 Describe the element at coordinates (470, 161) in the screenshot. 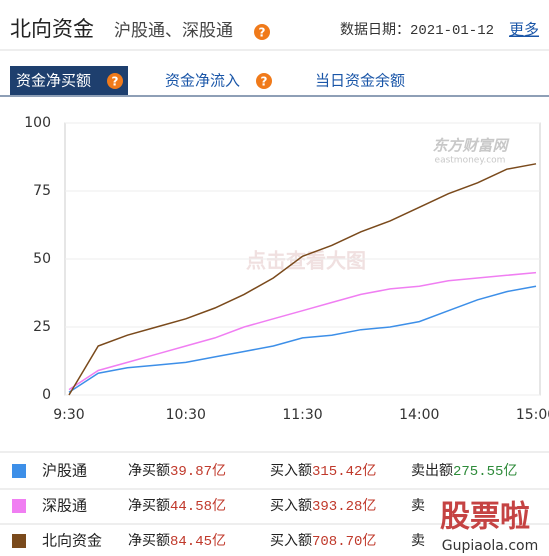

I see `watermark-sub: eastmoney.com` at that location.